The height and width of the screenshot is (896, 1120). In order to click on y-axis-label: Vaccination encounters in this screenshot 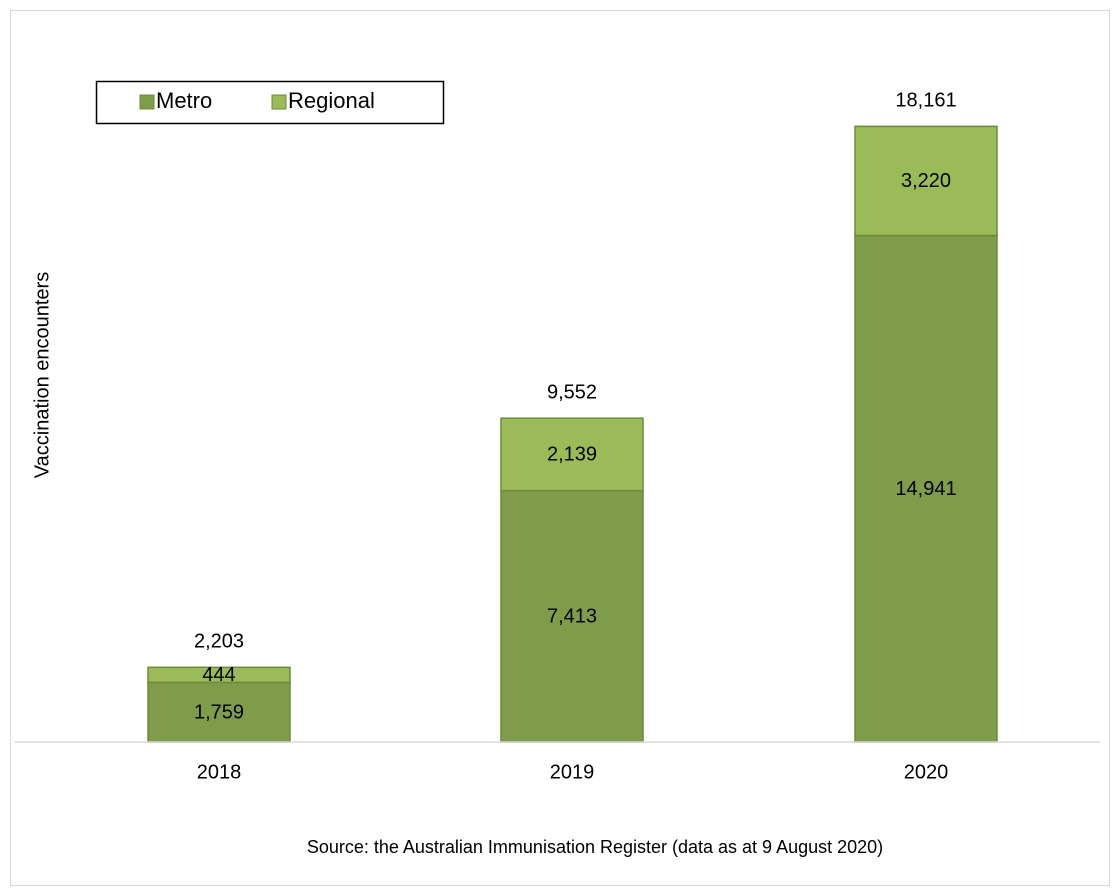, I will do `click(42, 375)`.